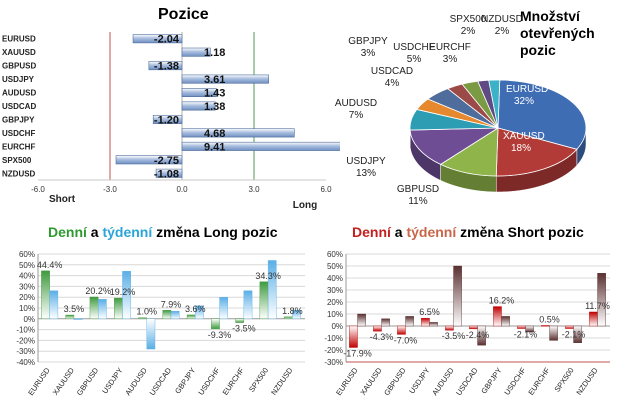  Describe the element at coordinates (468, 31) in the screenshot. I see `pie-percent-spx500: 2%` at that location.